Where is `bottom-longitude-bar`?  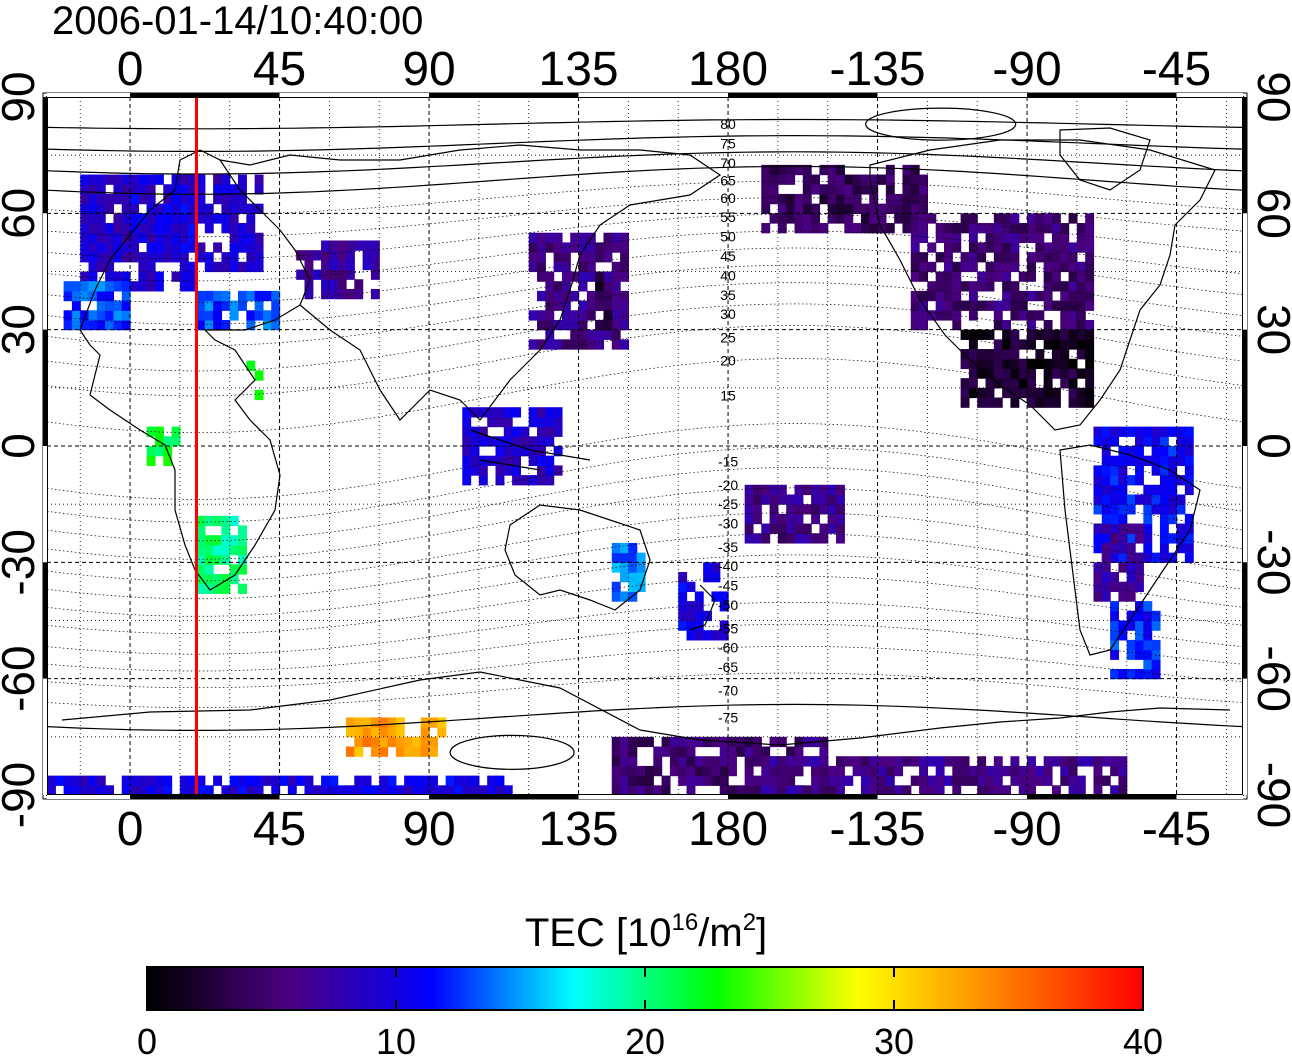
bottom-longitude-bar is located at coordinates (645, 797).